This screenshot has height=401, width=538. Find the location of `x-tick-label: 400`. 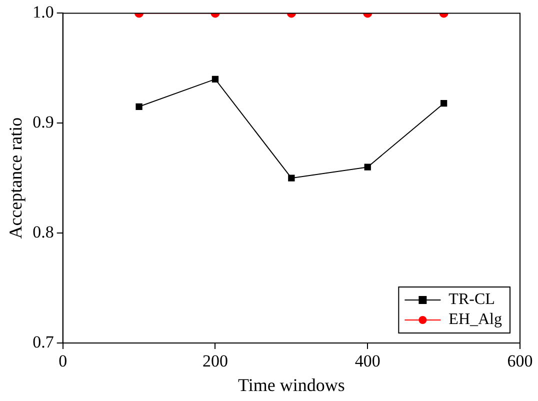

x-tick-label: 400 is located at coordinates (367, 361).